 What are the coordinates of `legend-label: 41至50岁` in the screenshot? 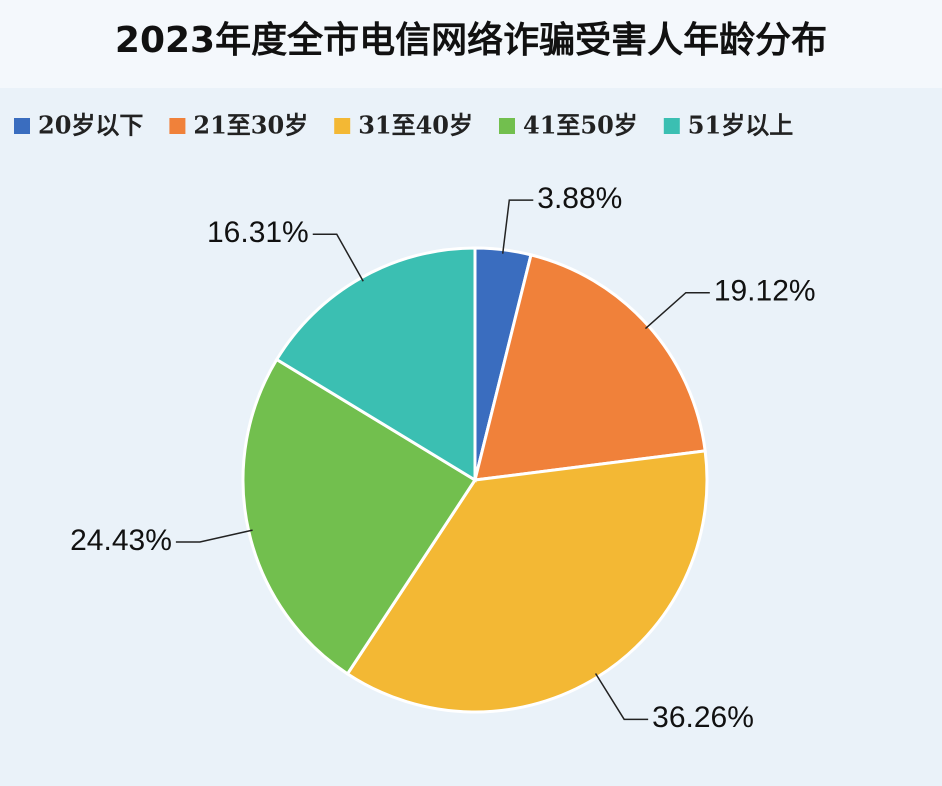 It's located at (580, 125).